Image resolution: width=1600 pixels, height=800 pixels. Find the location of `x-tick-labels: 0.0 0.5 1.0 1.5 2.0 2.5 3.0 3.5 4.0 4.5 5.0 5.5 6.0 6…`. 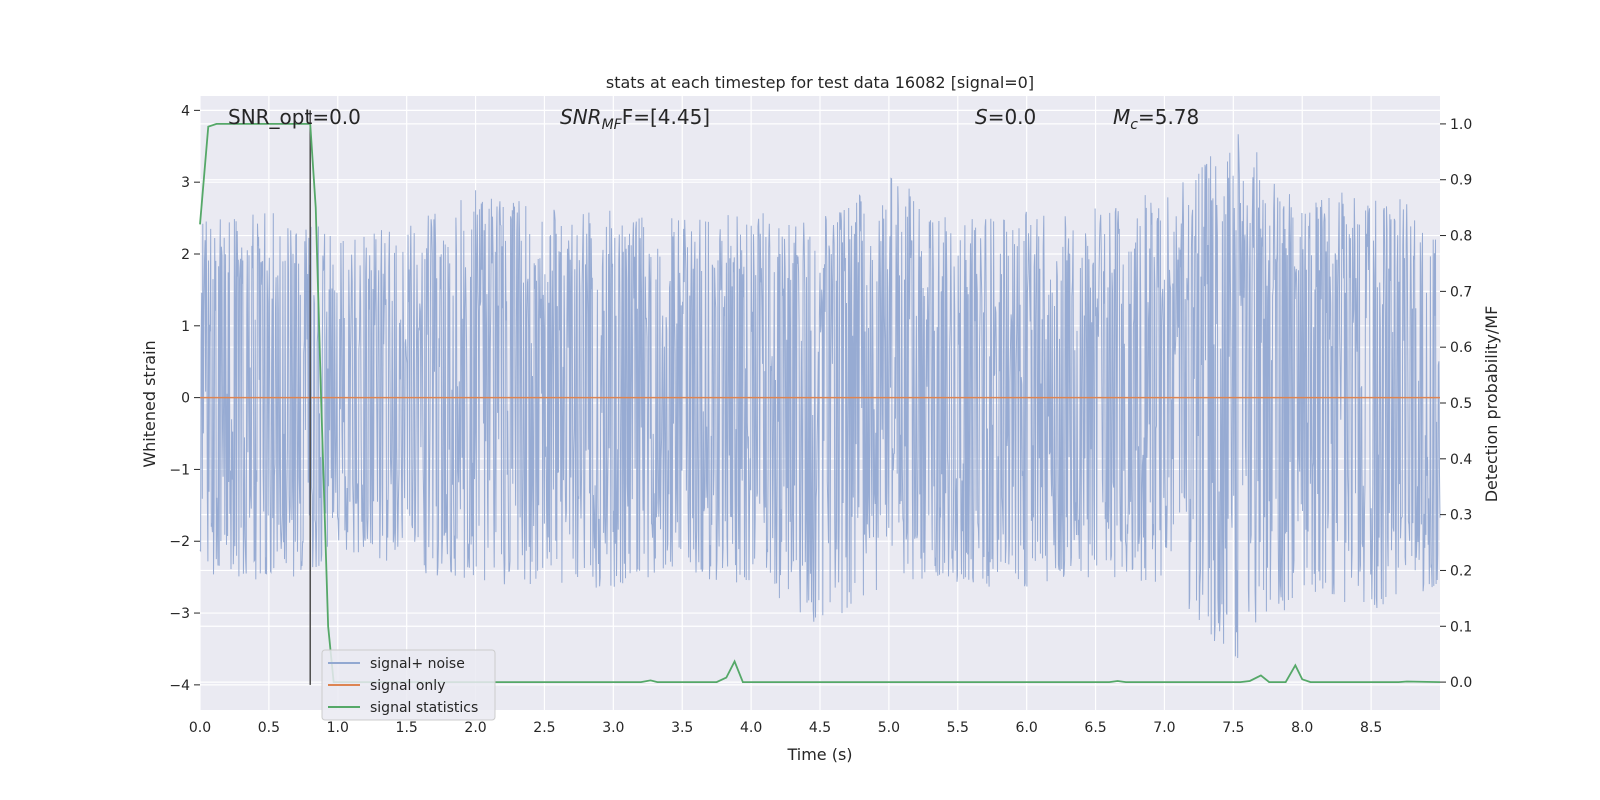

x-tick-labels: 0.0 0.5 1.0 1.5 2.0 2.5 3.0 3.5 4.0 4.5 5.0 5.5 6.0 6… is located at coordinates (785, 728).